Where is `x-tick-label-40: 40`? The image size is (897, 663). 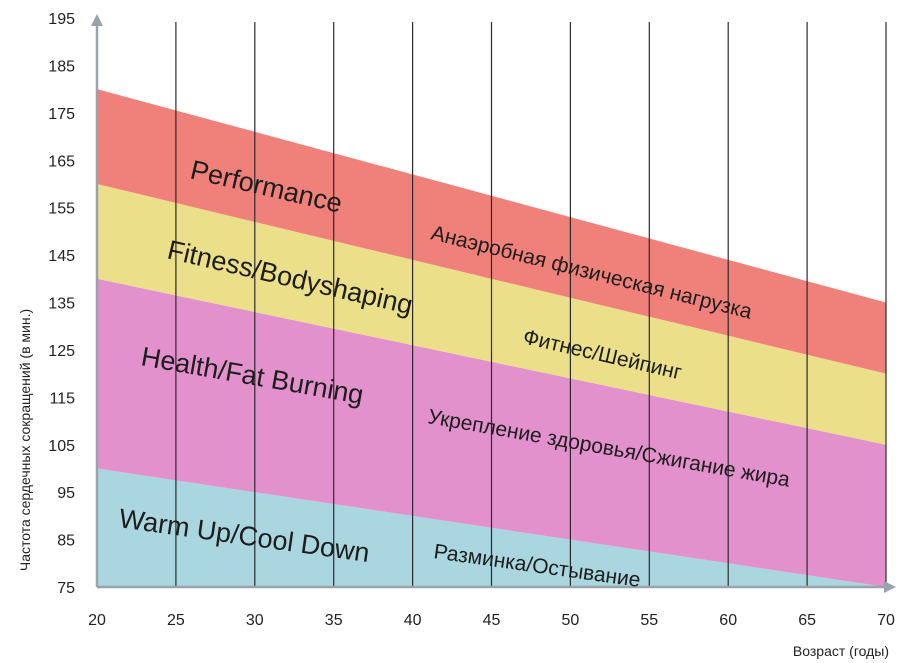
x-tick-label-40: 40 is located at coordinates (413, 620).